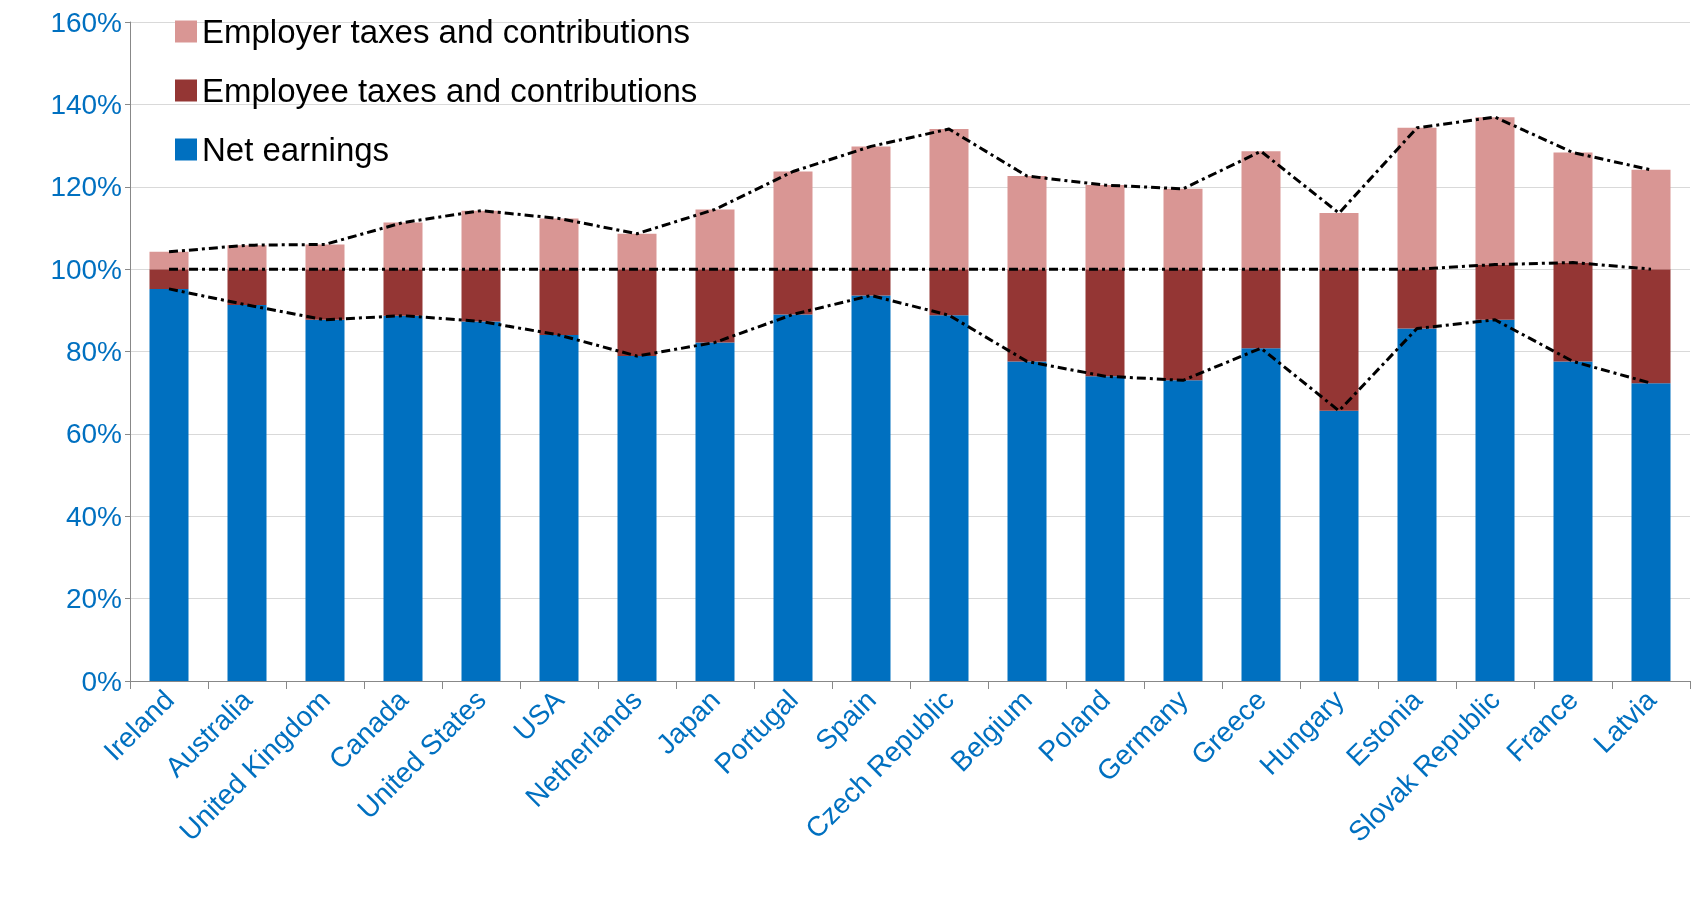  I want to click on legend-label: Employee taxes and contributions, so click(450, 90).